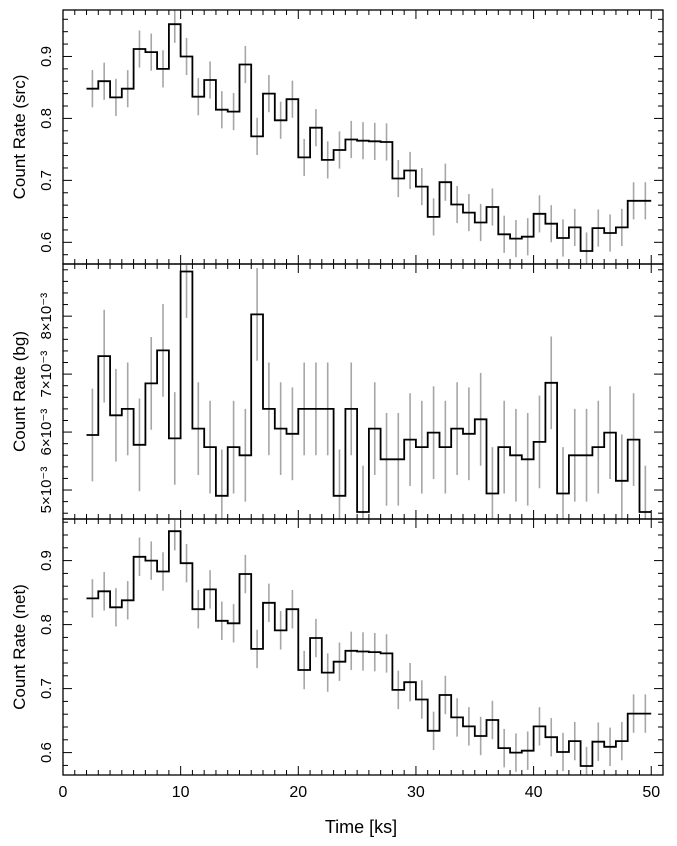  Describe the element at coordinates (46, 316) in the screenshot. I see `y-tick-label: 8×10⁻³` at that location.